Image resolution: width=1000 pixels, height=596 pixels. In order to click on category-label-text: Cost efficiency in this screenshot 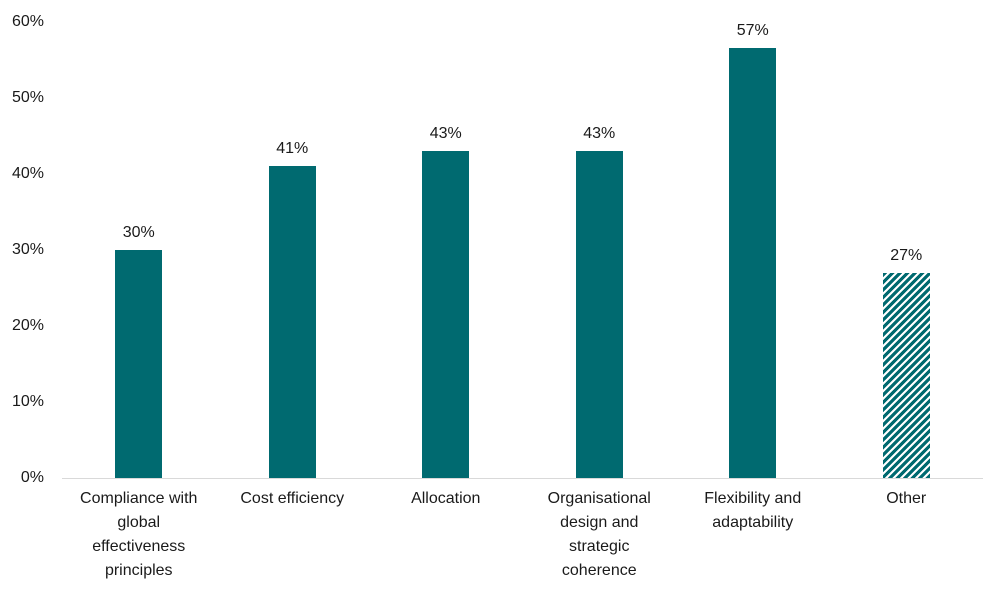, I will do `click(292, 498)`.